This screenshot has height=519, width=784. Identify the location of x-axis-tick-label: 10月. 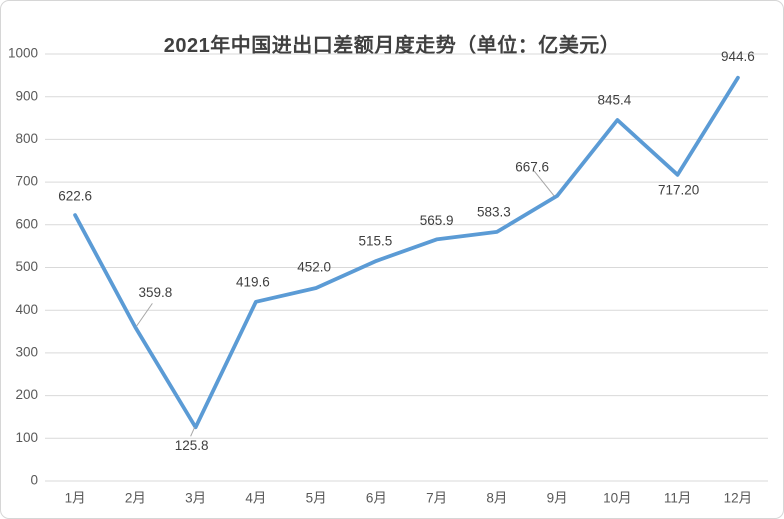
(617, 498).